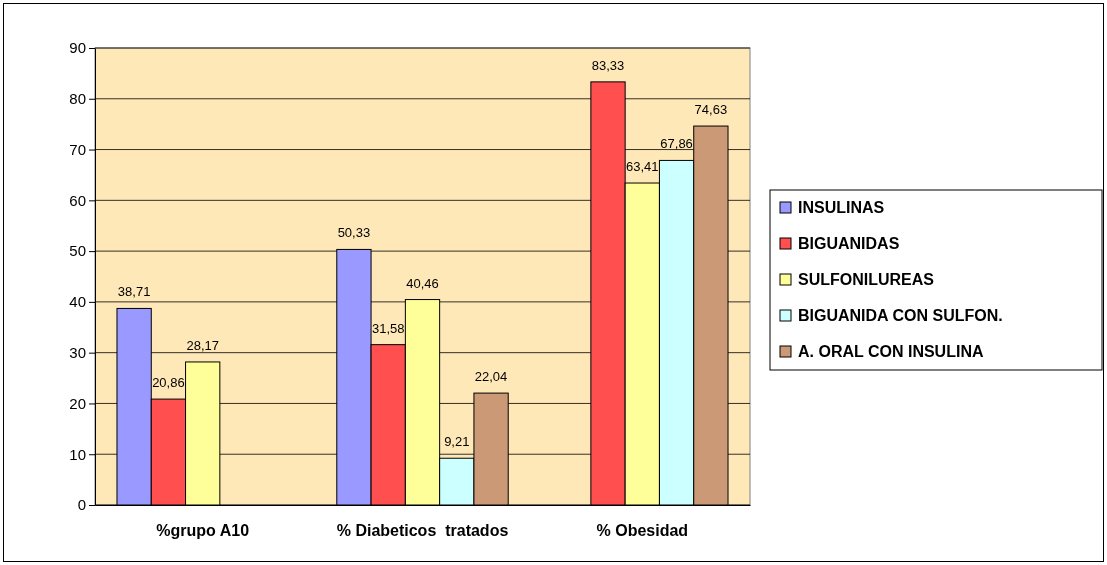 The width and height of the screenshot is (1107, 565). I want to click on data-label: 31,58, so click(388, 328).